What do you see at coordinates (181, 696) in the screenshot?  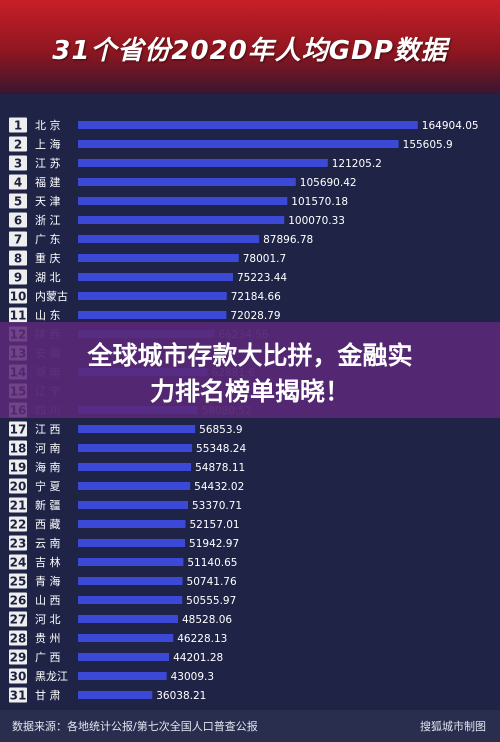 I see `value-label: 36038.21` at bounding box center [181, 696].